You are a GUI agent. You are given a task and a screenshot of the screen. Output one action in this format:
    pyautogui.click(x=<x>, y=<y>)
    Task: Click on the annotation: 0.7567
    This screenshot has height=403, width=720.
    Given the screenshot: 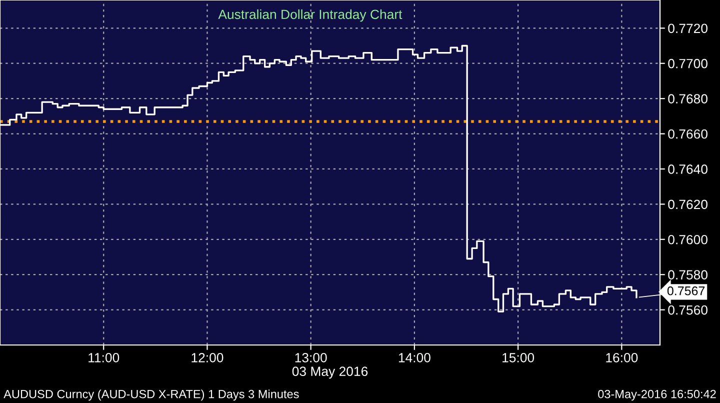 What is the action you would take?
    pyautogui.click(x=686, y=291)
    